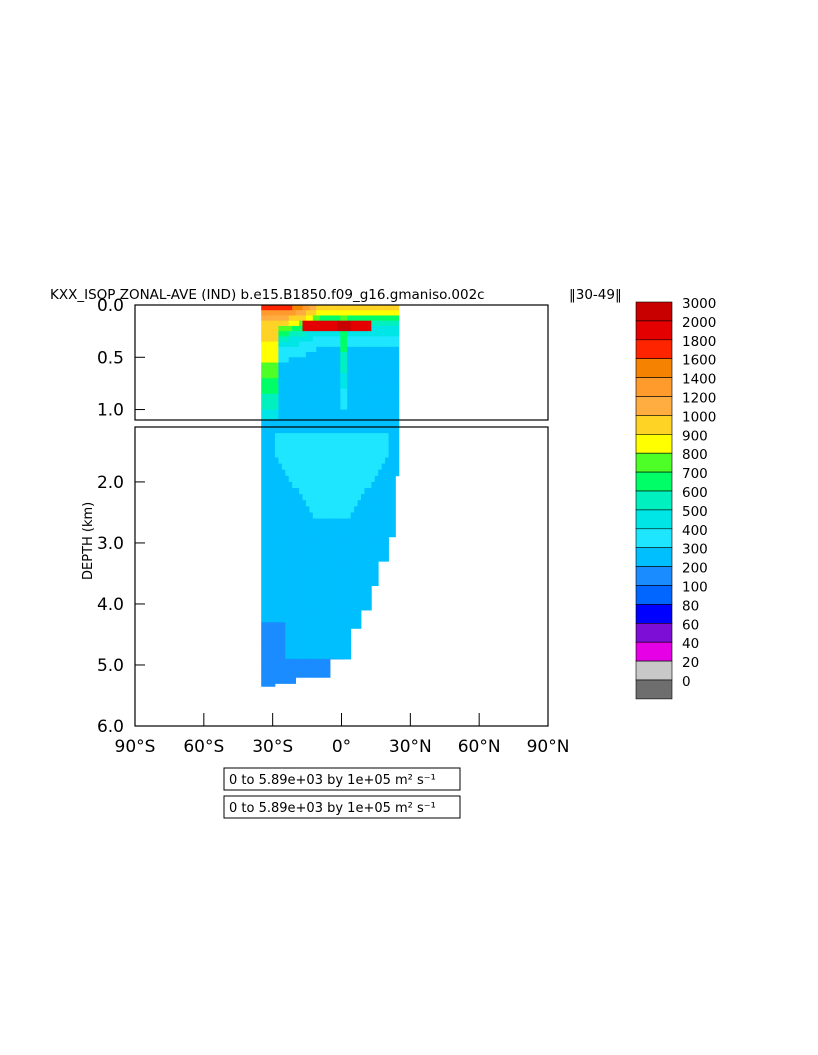 The height and width of the screenshot is (1055, 818). I want to click on colorbar-swatch, so click(654, 670).